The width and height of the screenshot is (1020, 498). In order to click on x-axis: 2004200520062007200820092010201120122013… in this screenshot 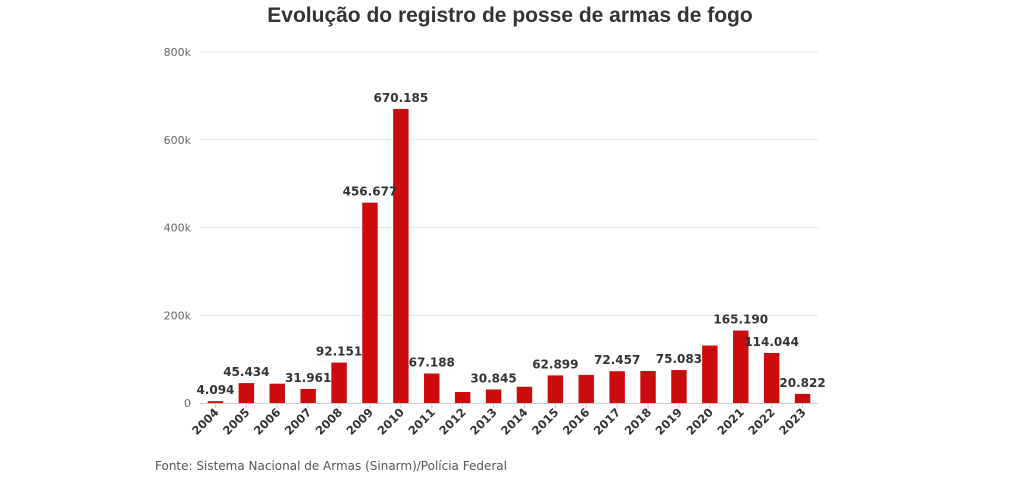, I will do `click(503, 420)`.